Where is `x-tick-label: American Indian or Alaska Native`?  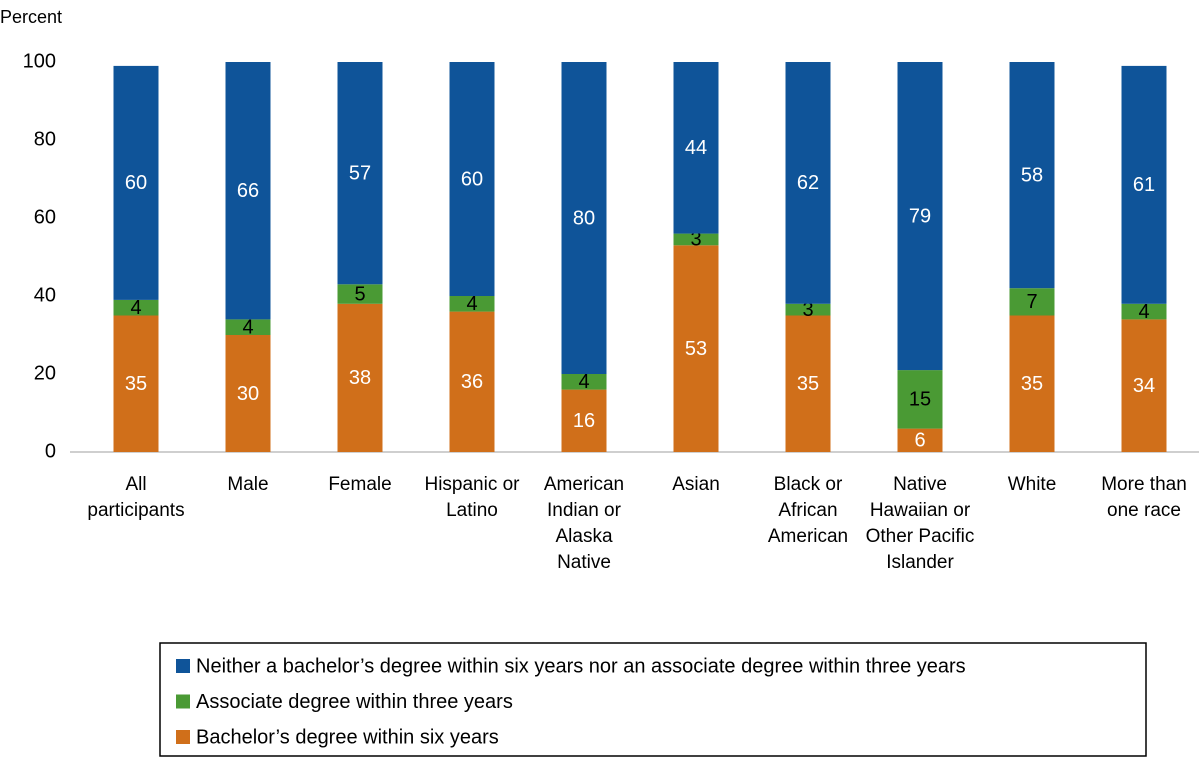
x-tick-label: American Indian or Alaska Native is located at coordinates (584, 523).